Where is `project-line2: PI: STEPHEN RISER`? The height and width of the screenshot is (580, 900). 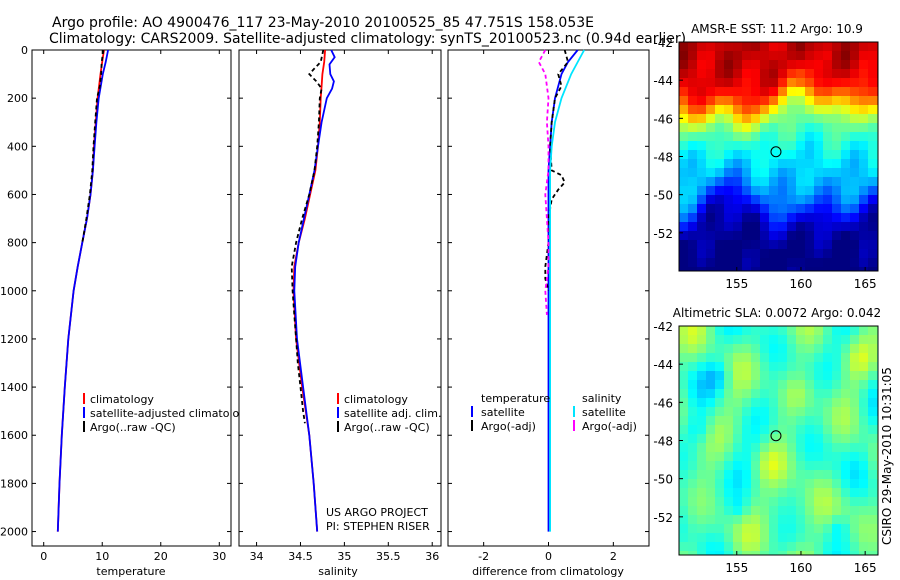
project-line2: PI: STEPHEN RISER is located at coordinates (378, 526).